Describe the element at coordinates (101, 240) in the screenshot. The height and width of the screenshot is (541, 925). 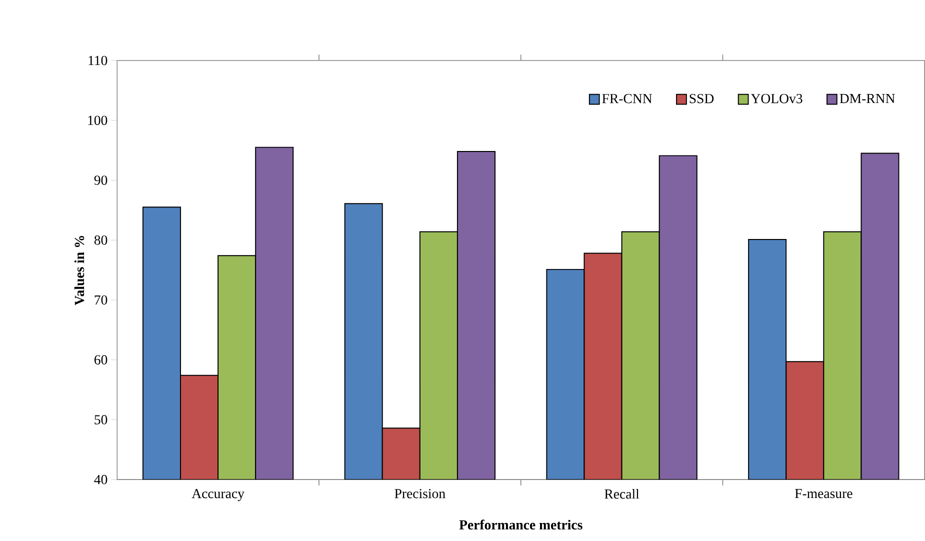
I see `y-tick-label: 80` at that location.